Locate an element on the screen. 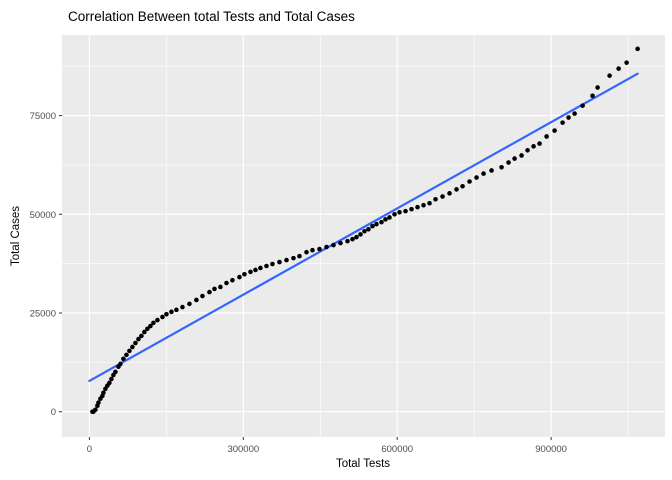 This screenshot has height=480, width=672. y-tick-label: 75000 is located at coordinates (43, 116).